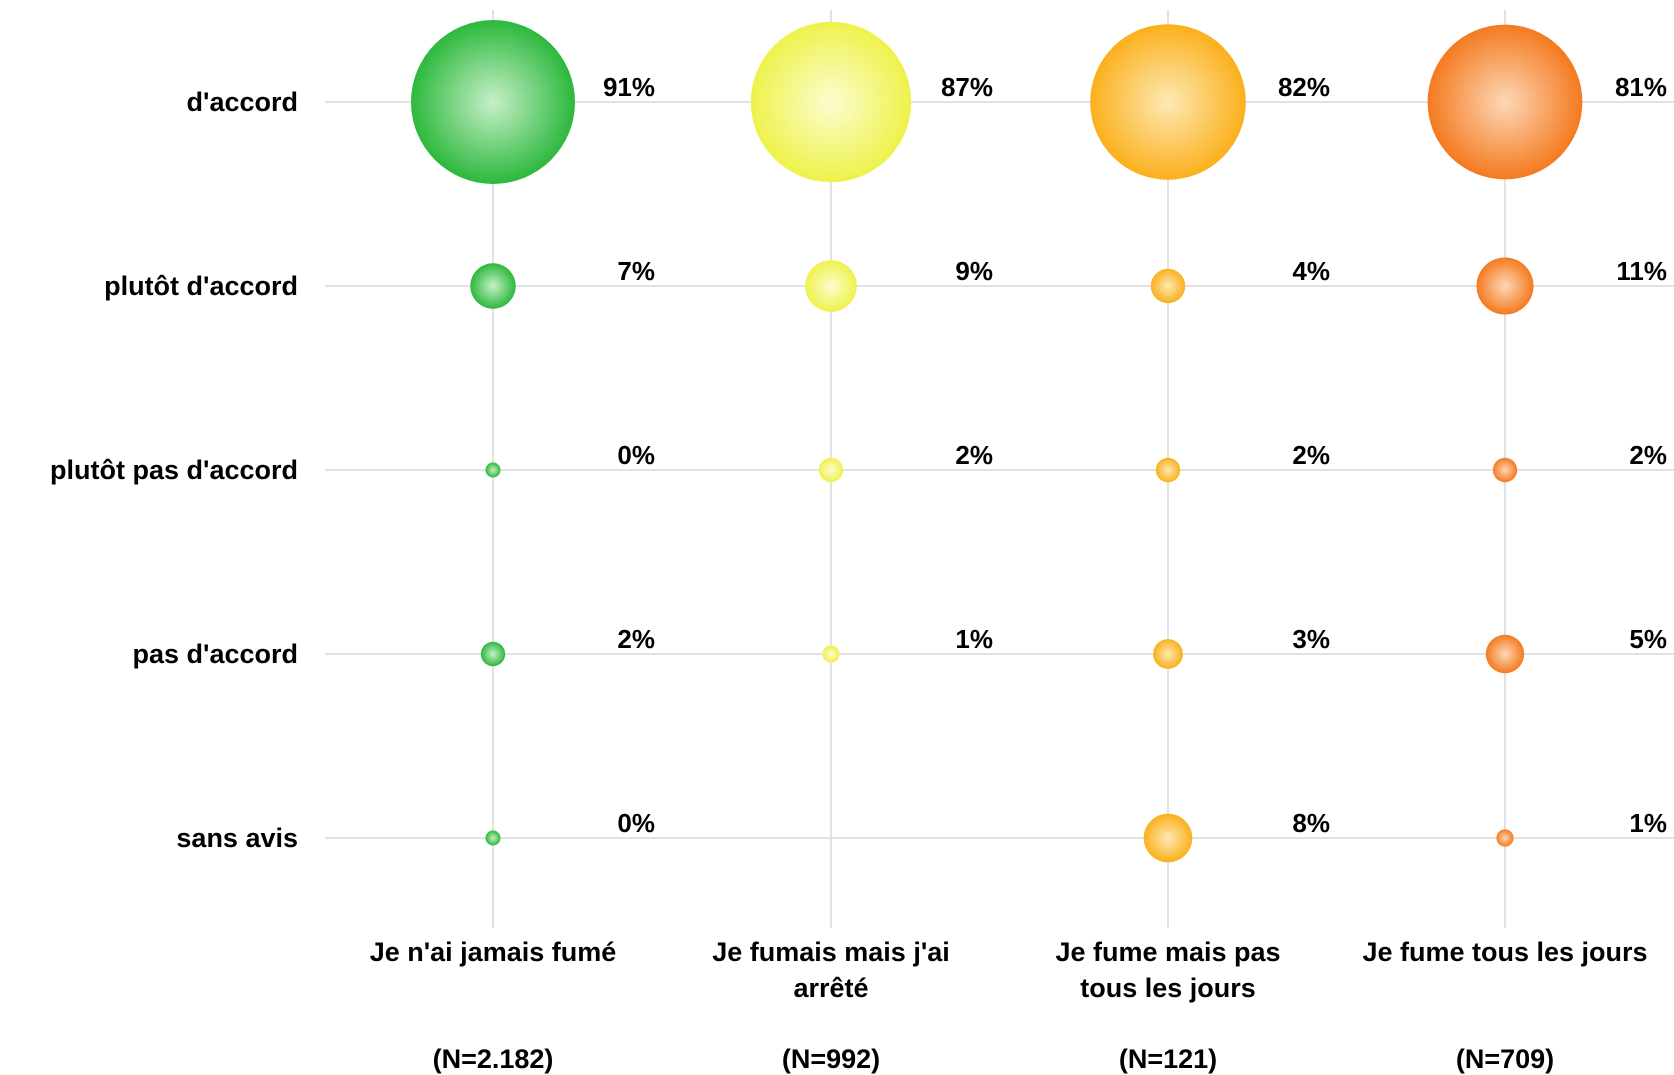  What do you see at coordinates (242, 102) in the screenshot?
I see `row-label: d'accord` at bounding box center [242, 102].